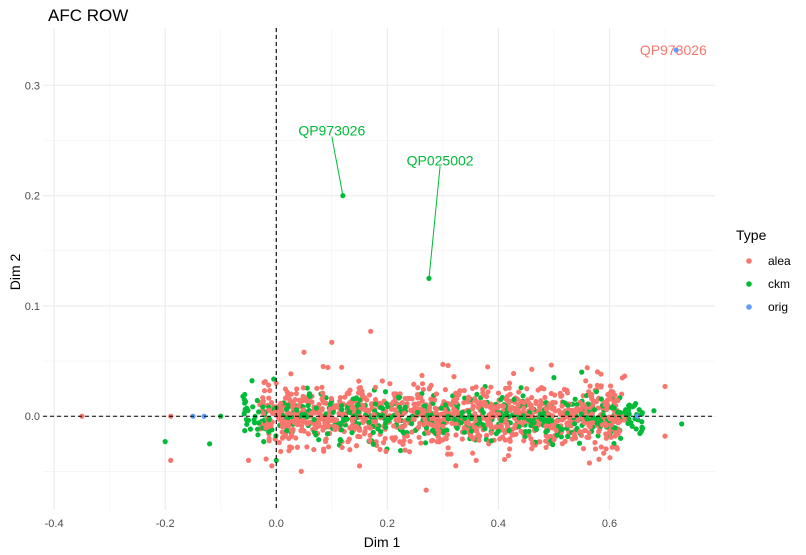 This screenshot has height=555, width=806. Describe the element at coordinates (331, 131) in the screenshot. I see `annotation-label: QP973026` at that location.